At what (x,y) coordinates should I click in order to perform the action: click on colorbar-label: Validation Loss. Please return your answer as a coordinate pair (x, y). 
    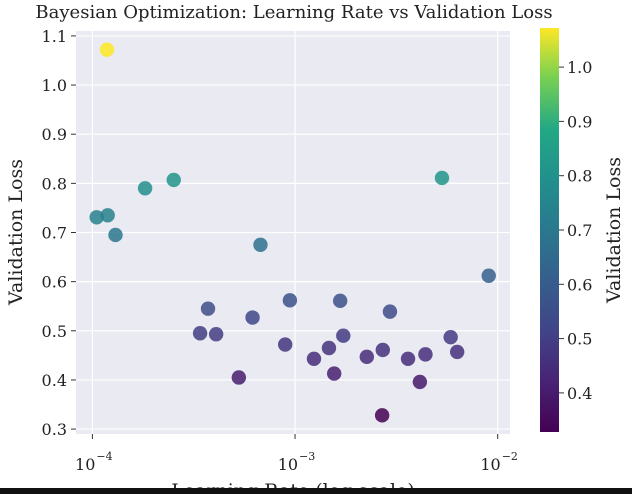
    Looking at the image, I should click on (614, 230).